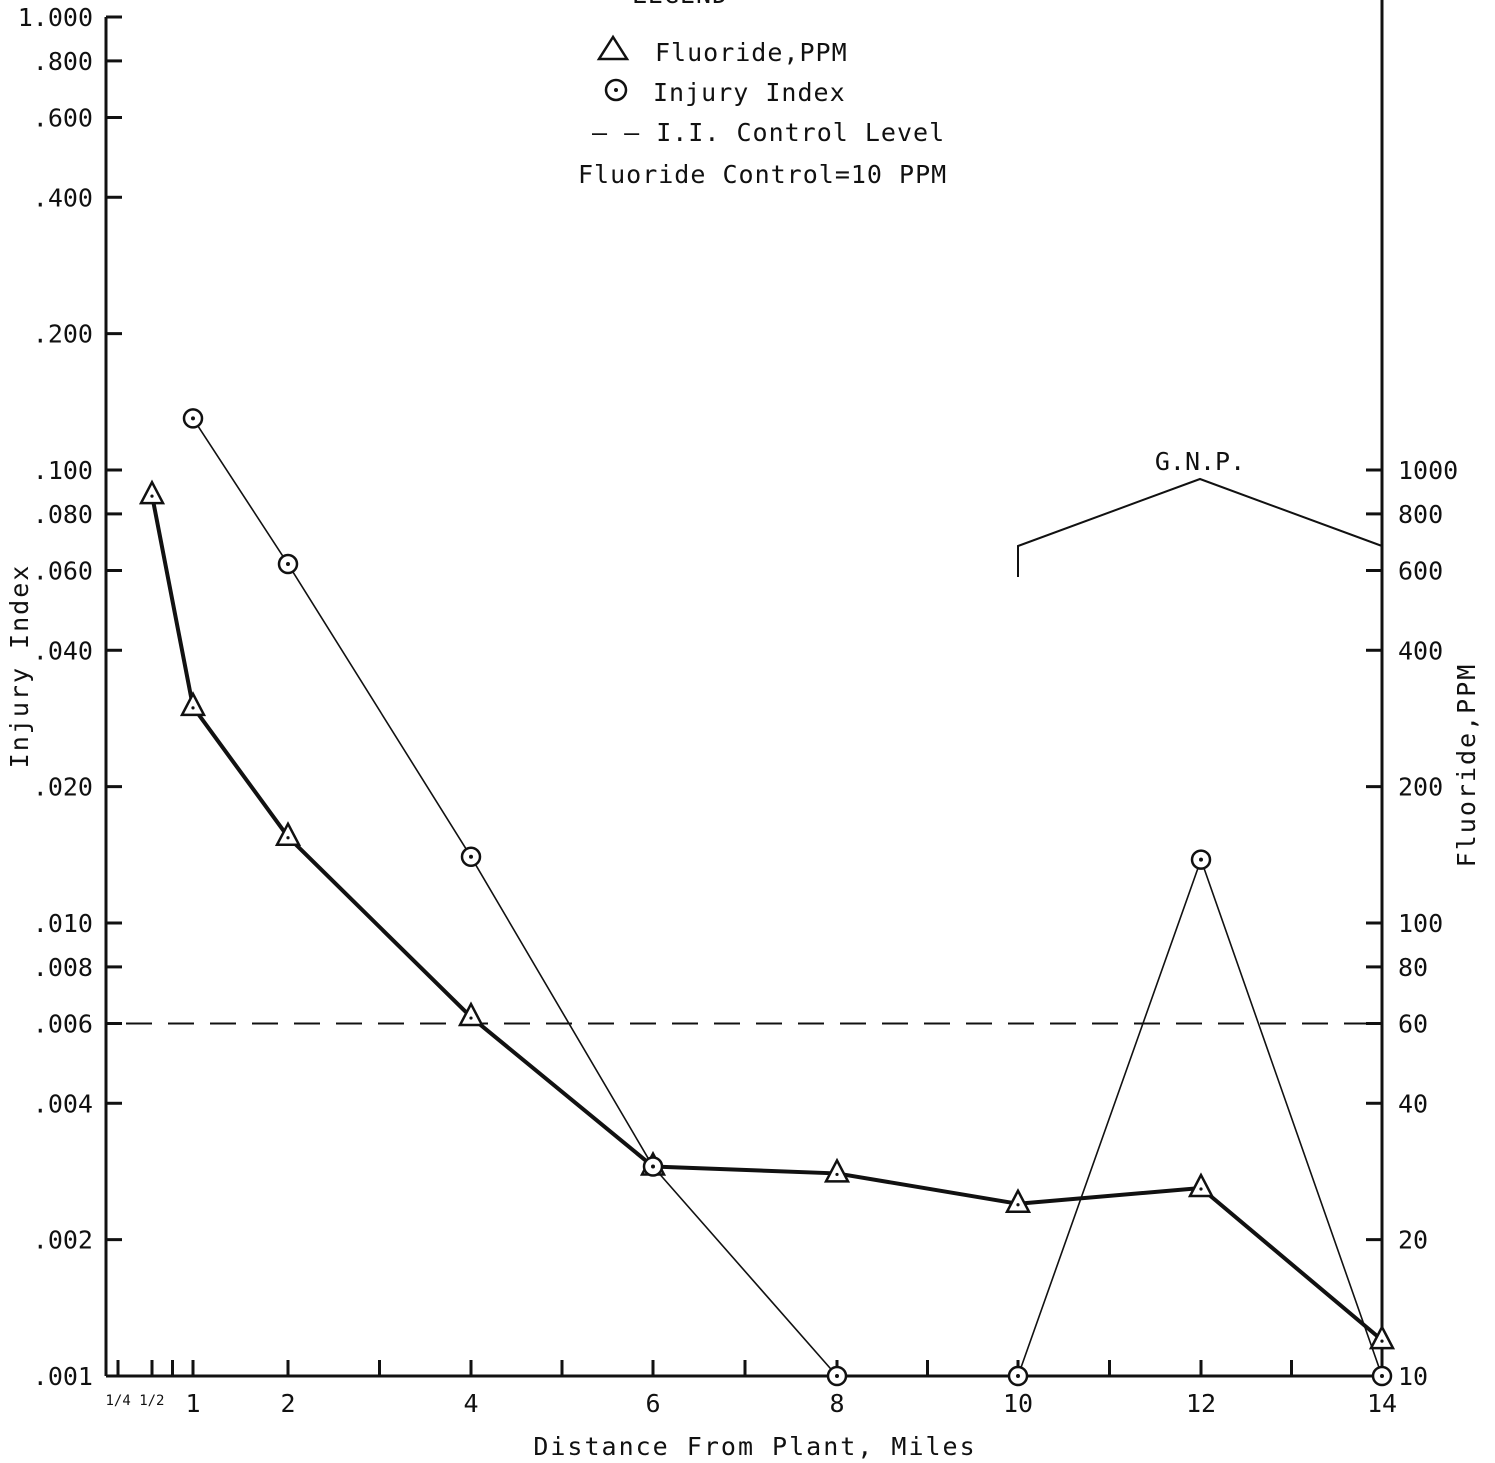  Describe the element at coordinates (63, 967) in the screenshot. I see `left-tick-label: .008` at that location.